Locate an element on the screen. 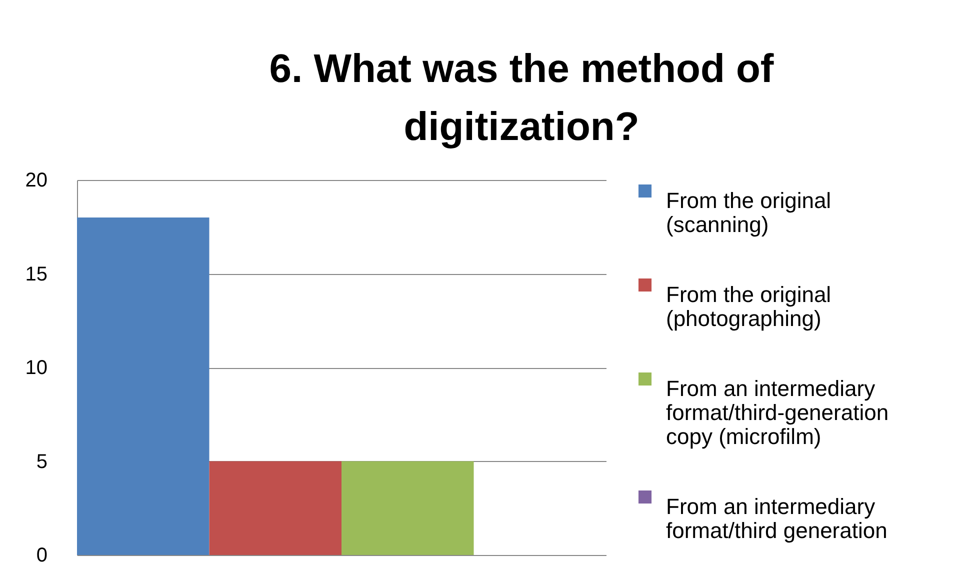 The height and width of the screenshot is (579, 957). y-tick-label: 0 is located at coordinates (42, 555).